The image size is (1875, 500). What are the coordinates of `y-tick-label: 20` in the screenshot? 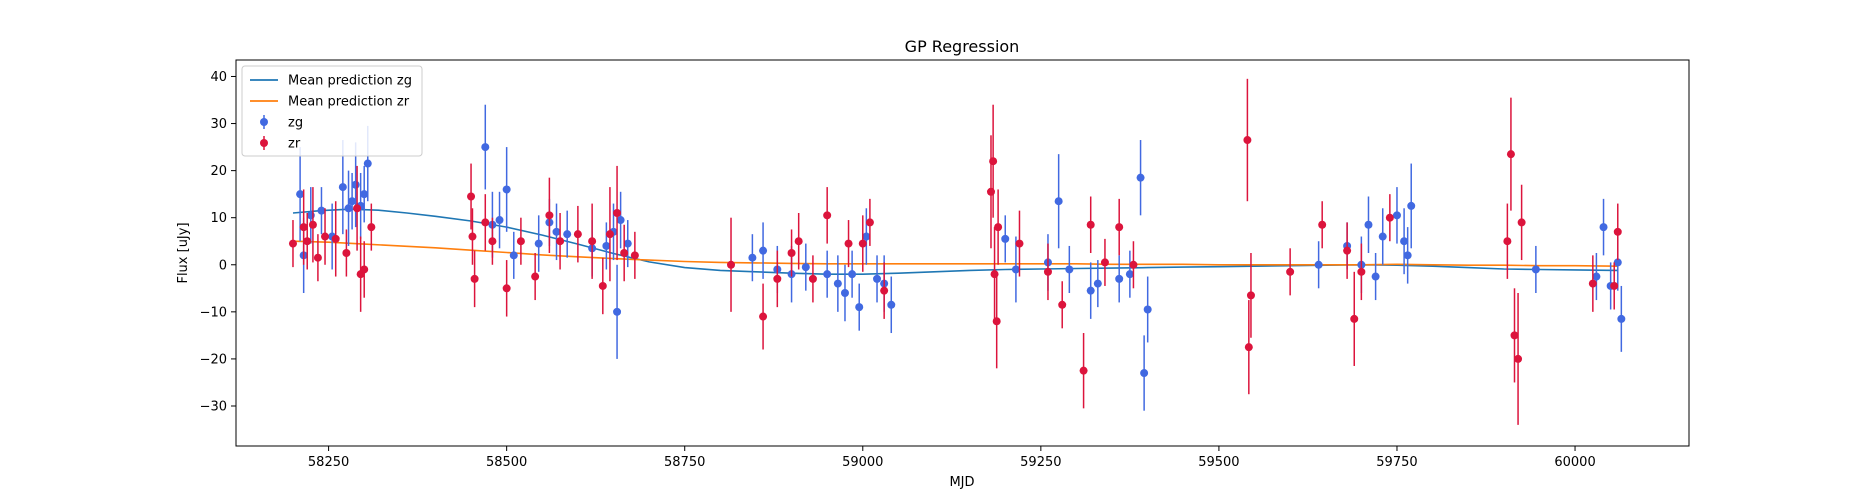 It's located at (218, 171).